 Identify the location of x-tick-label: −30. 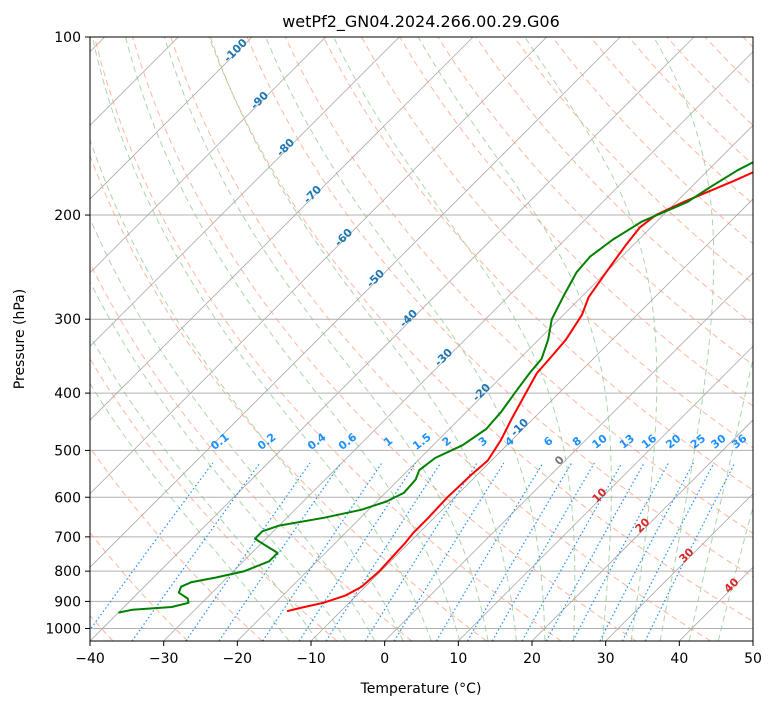
(164, 659).